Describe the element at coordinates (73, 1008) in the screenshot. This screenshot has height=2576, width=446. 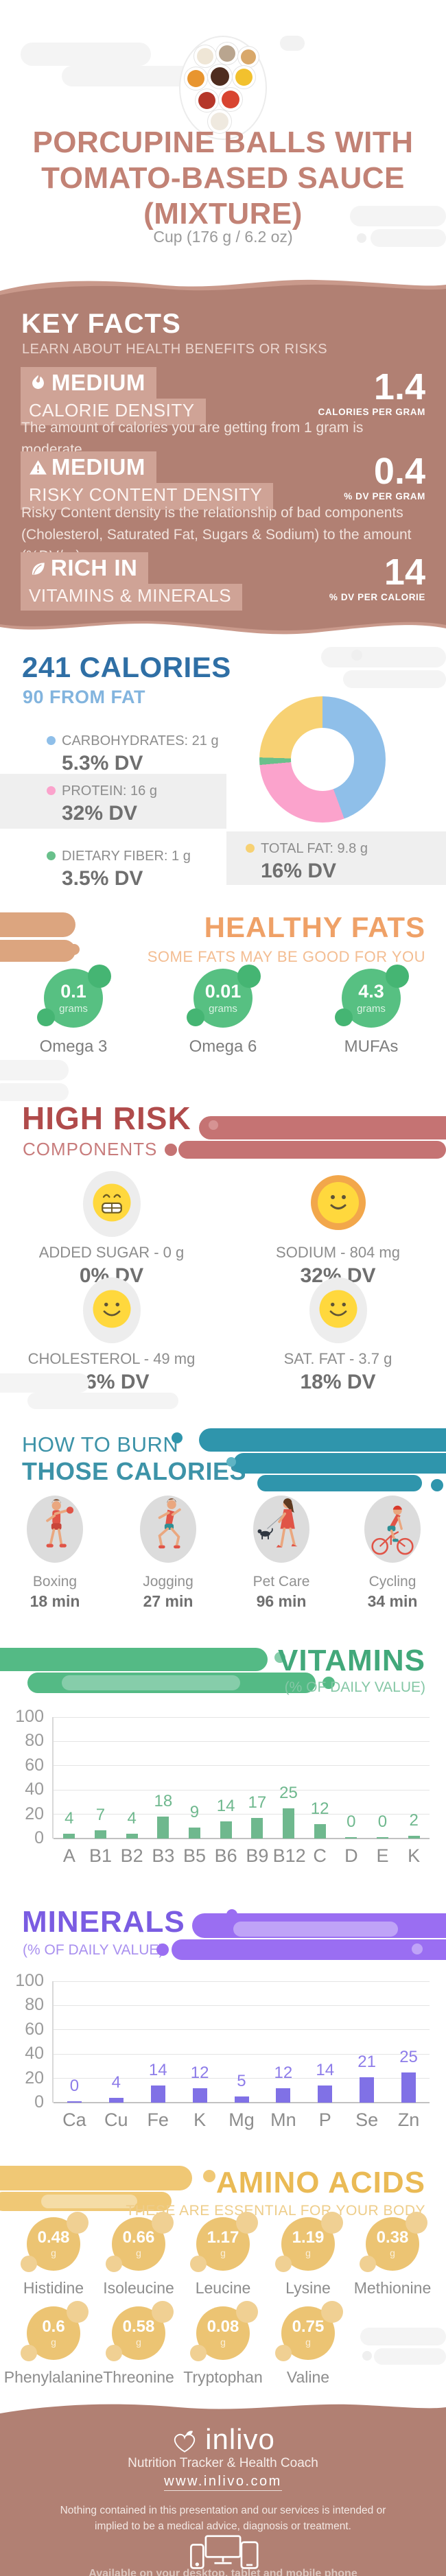
I see `healthy-fat-unit: grams` at that location.